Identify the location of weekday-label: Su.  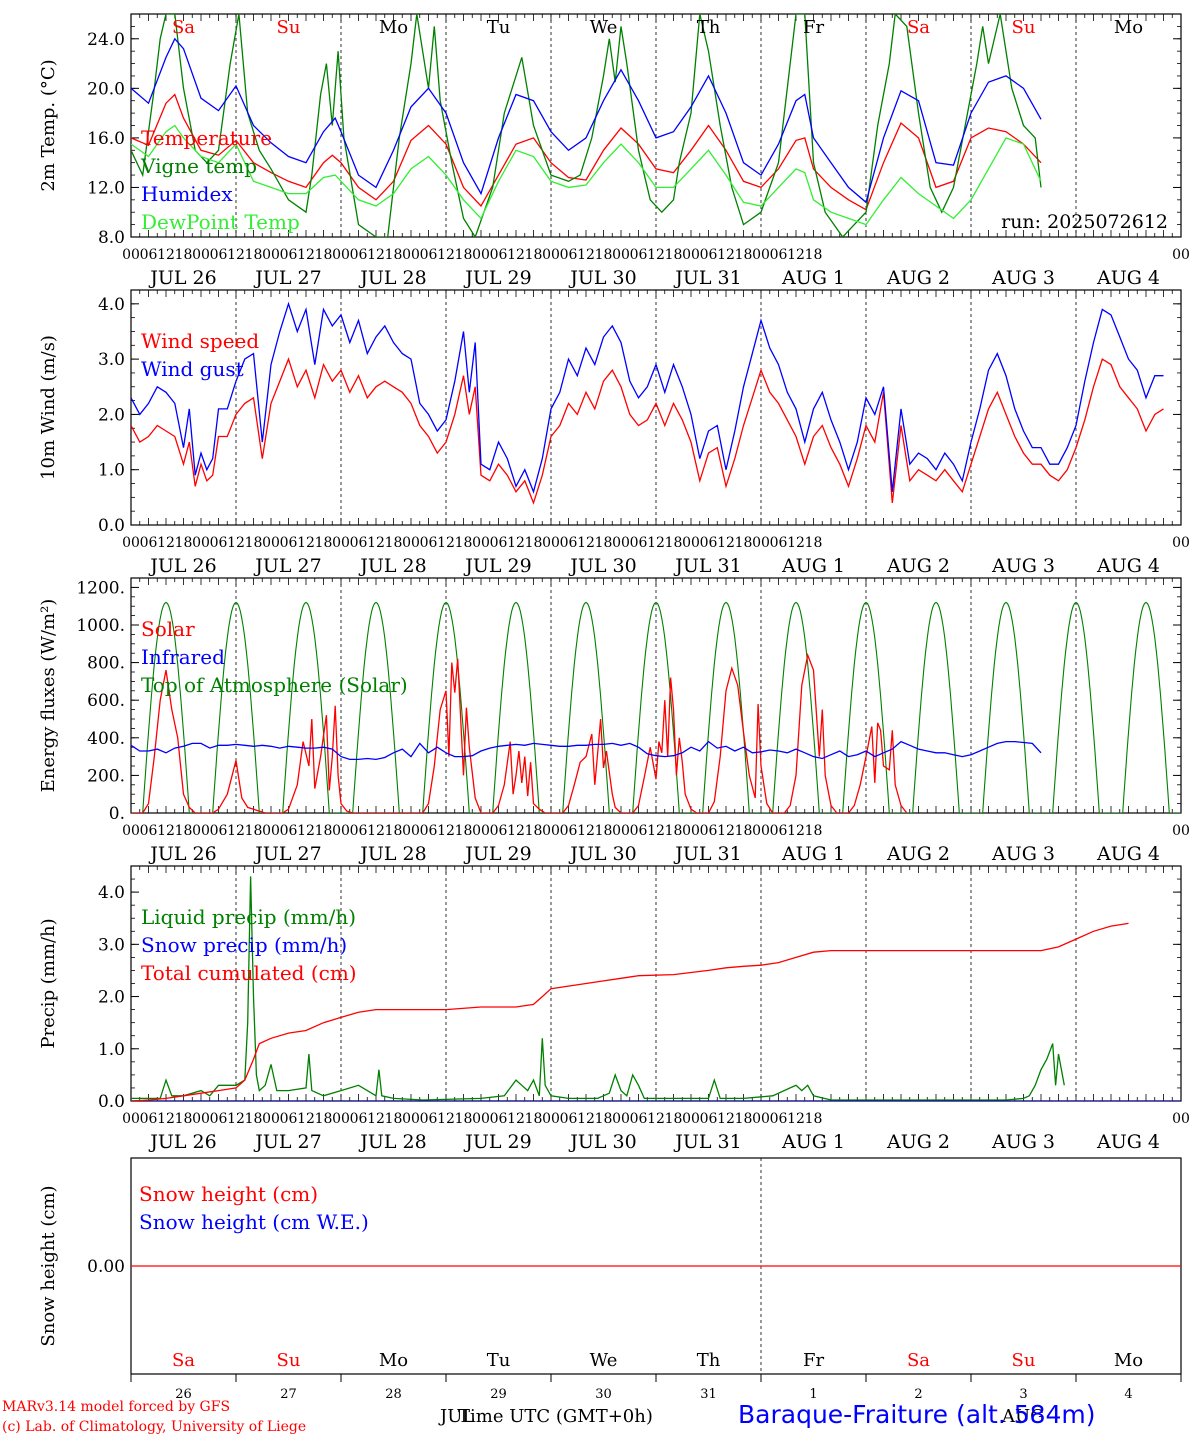
(1024, 27).